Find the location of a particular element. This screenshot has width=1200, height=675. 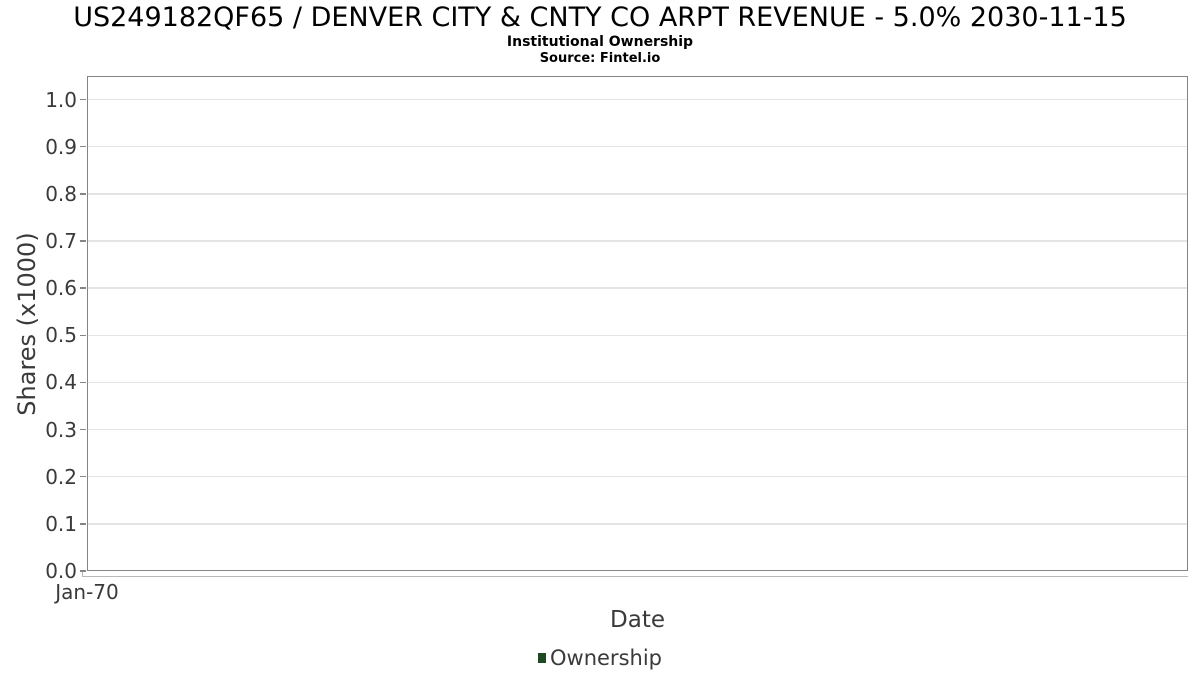

legend-label: Ownership is located at coordinates (606, 658).